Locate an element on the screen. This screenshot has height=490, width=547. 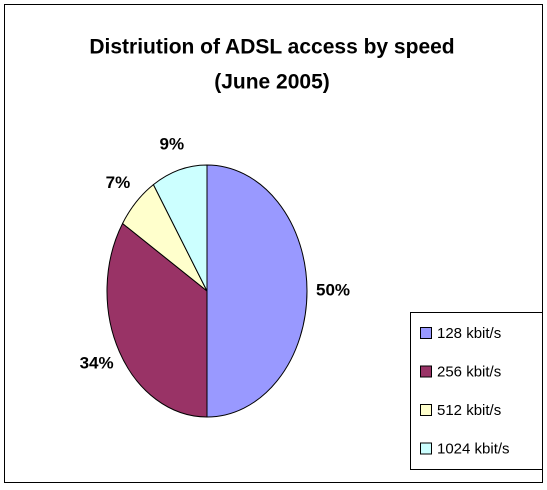
chart-title: Distriution of ADSL access by speed is located at coordinates (271, 47).